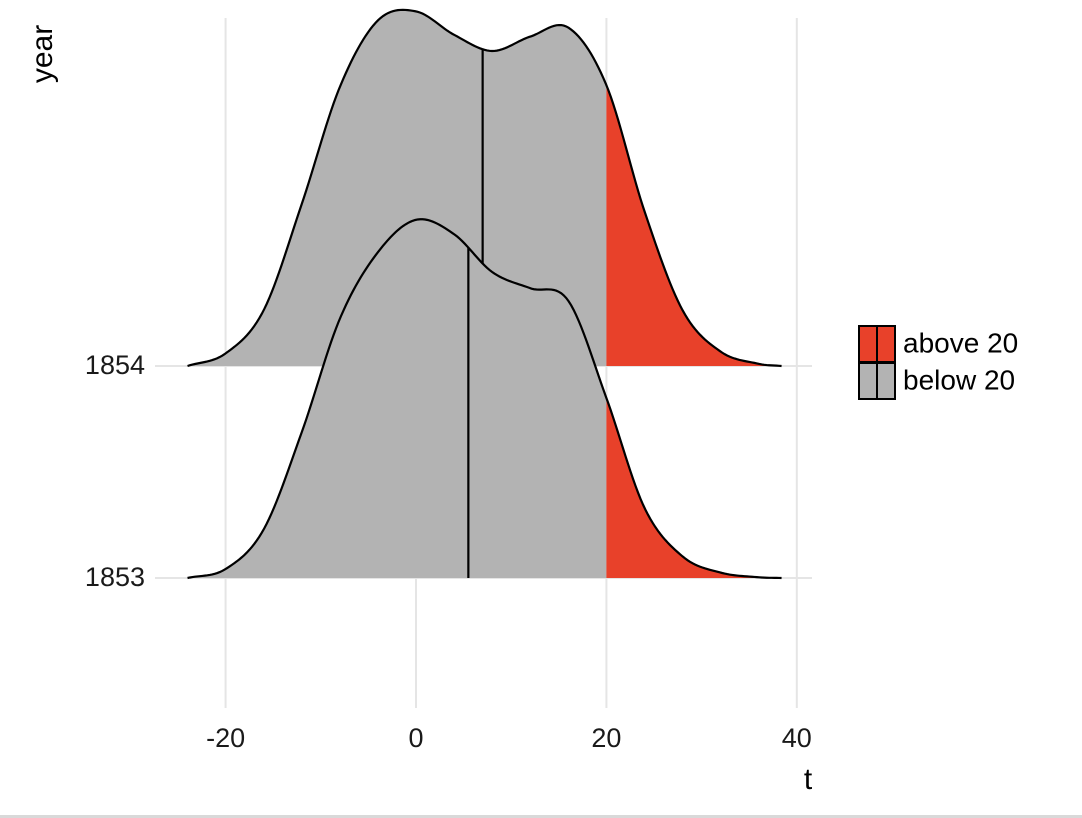 This screenshot has width=1082, height=818. Describe the element at coordinates (415, 738) in the screenshot. I see `x-tick-label: 0` at that location.